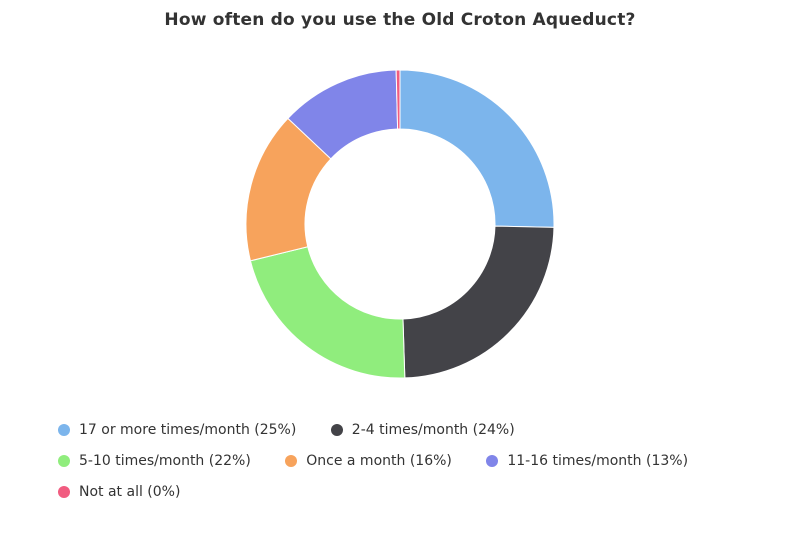 The image size is (800, 533). Describe the element at coordinates (598, 461) in the screenshot. I see `legend-label-11-16: 11-16 times/month (13%)` at that location.